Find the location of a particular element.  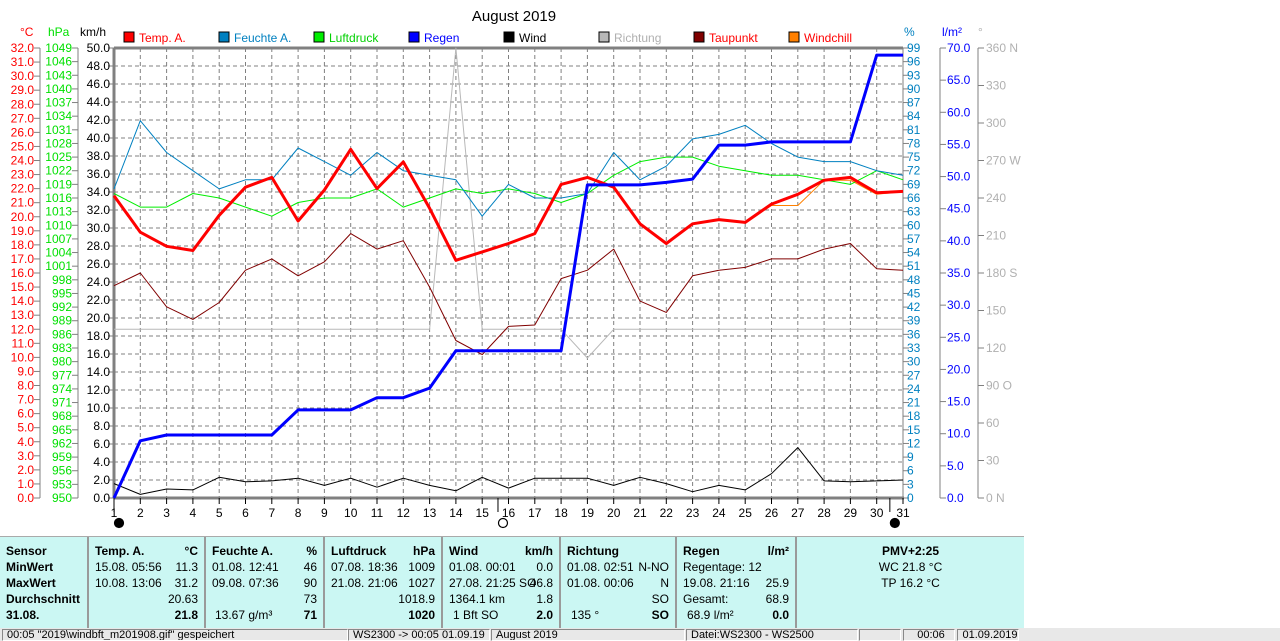

x-tick-label: 26 is located at coordinates (772, 513).